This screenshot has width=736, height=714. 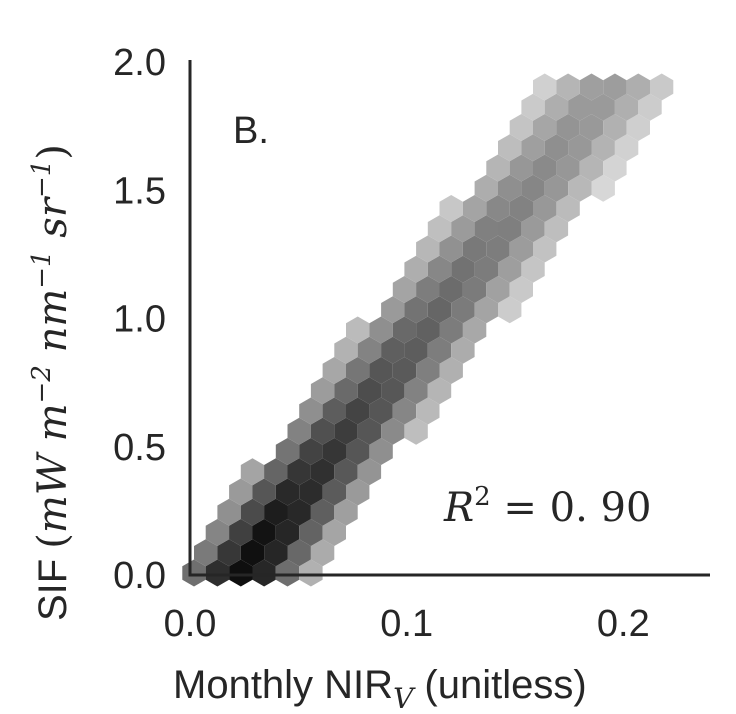 I want to click on y-tick-label: 0.5, so click(x=139, y=448).